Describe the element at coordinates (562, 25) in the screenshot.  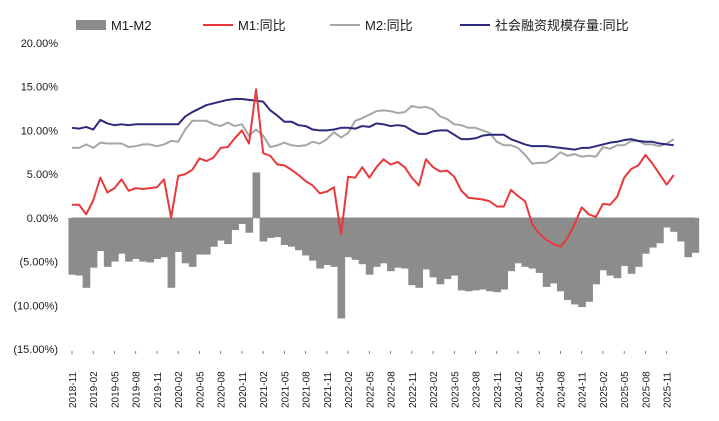
I see `legend-label-tsf: 社会融资规模存量:同比` at that location.